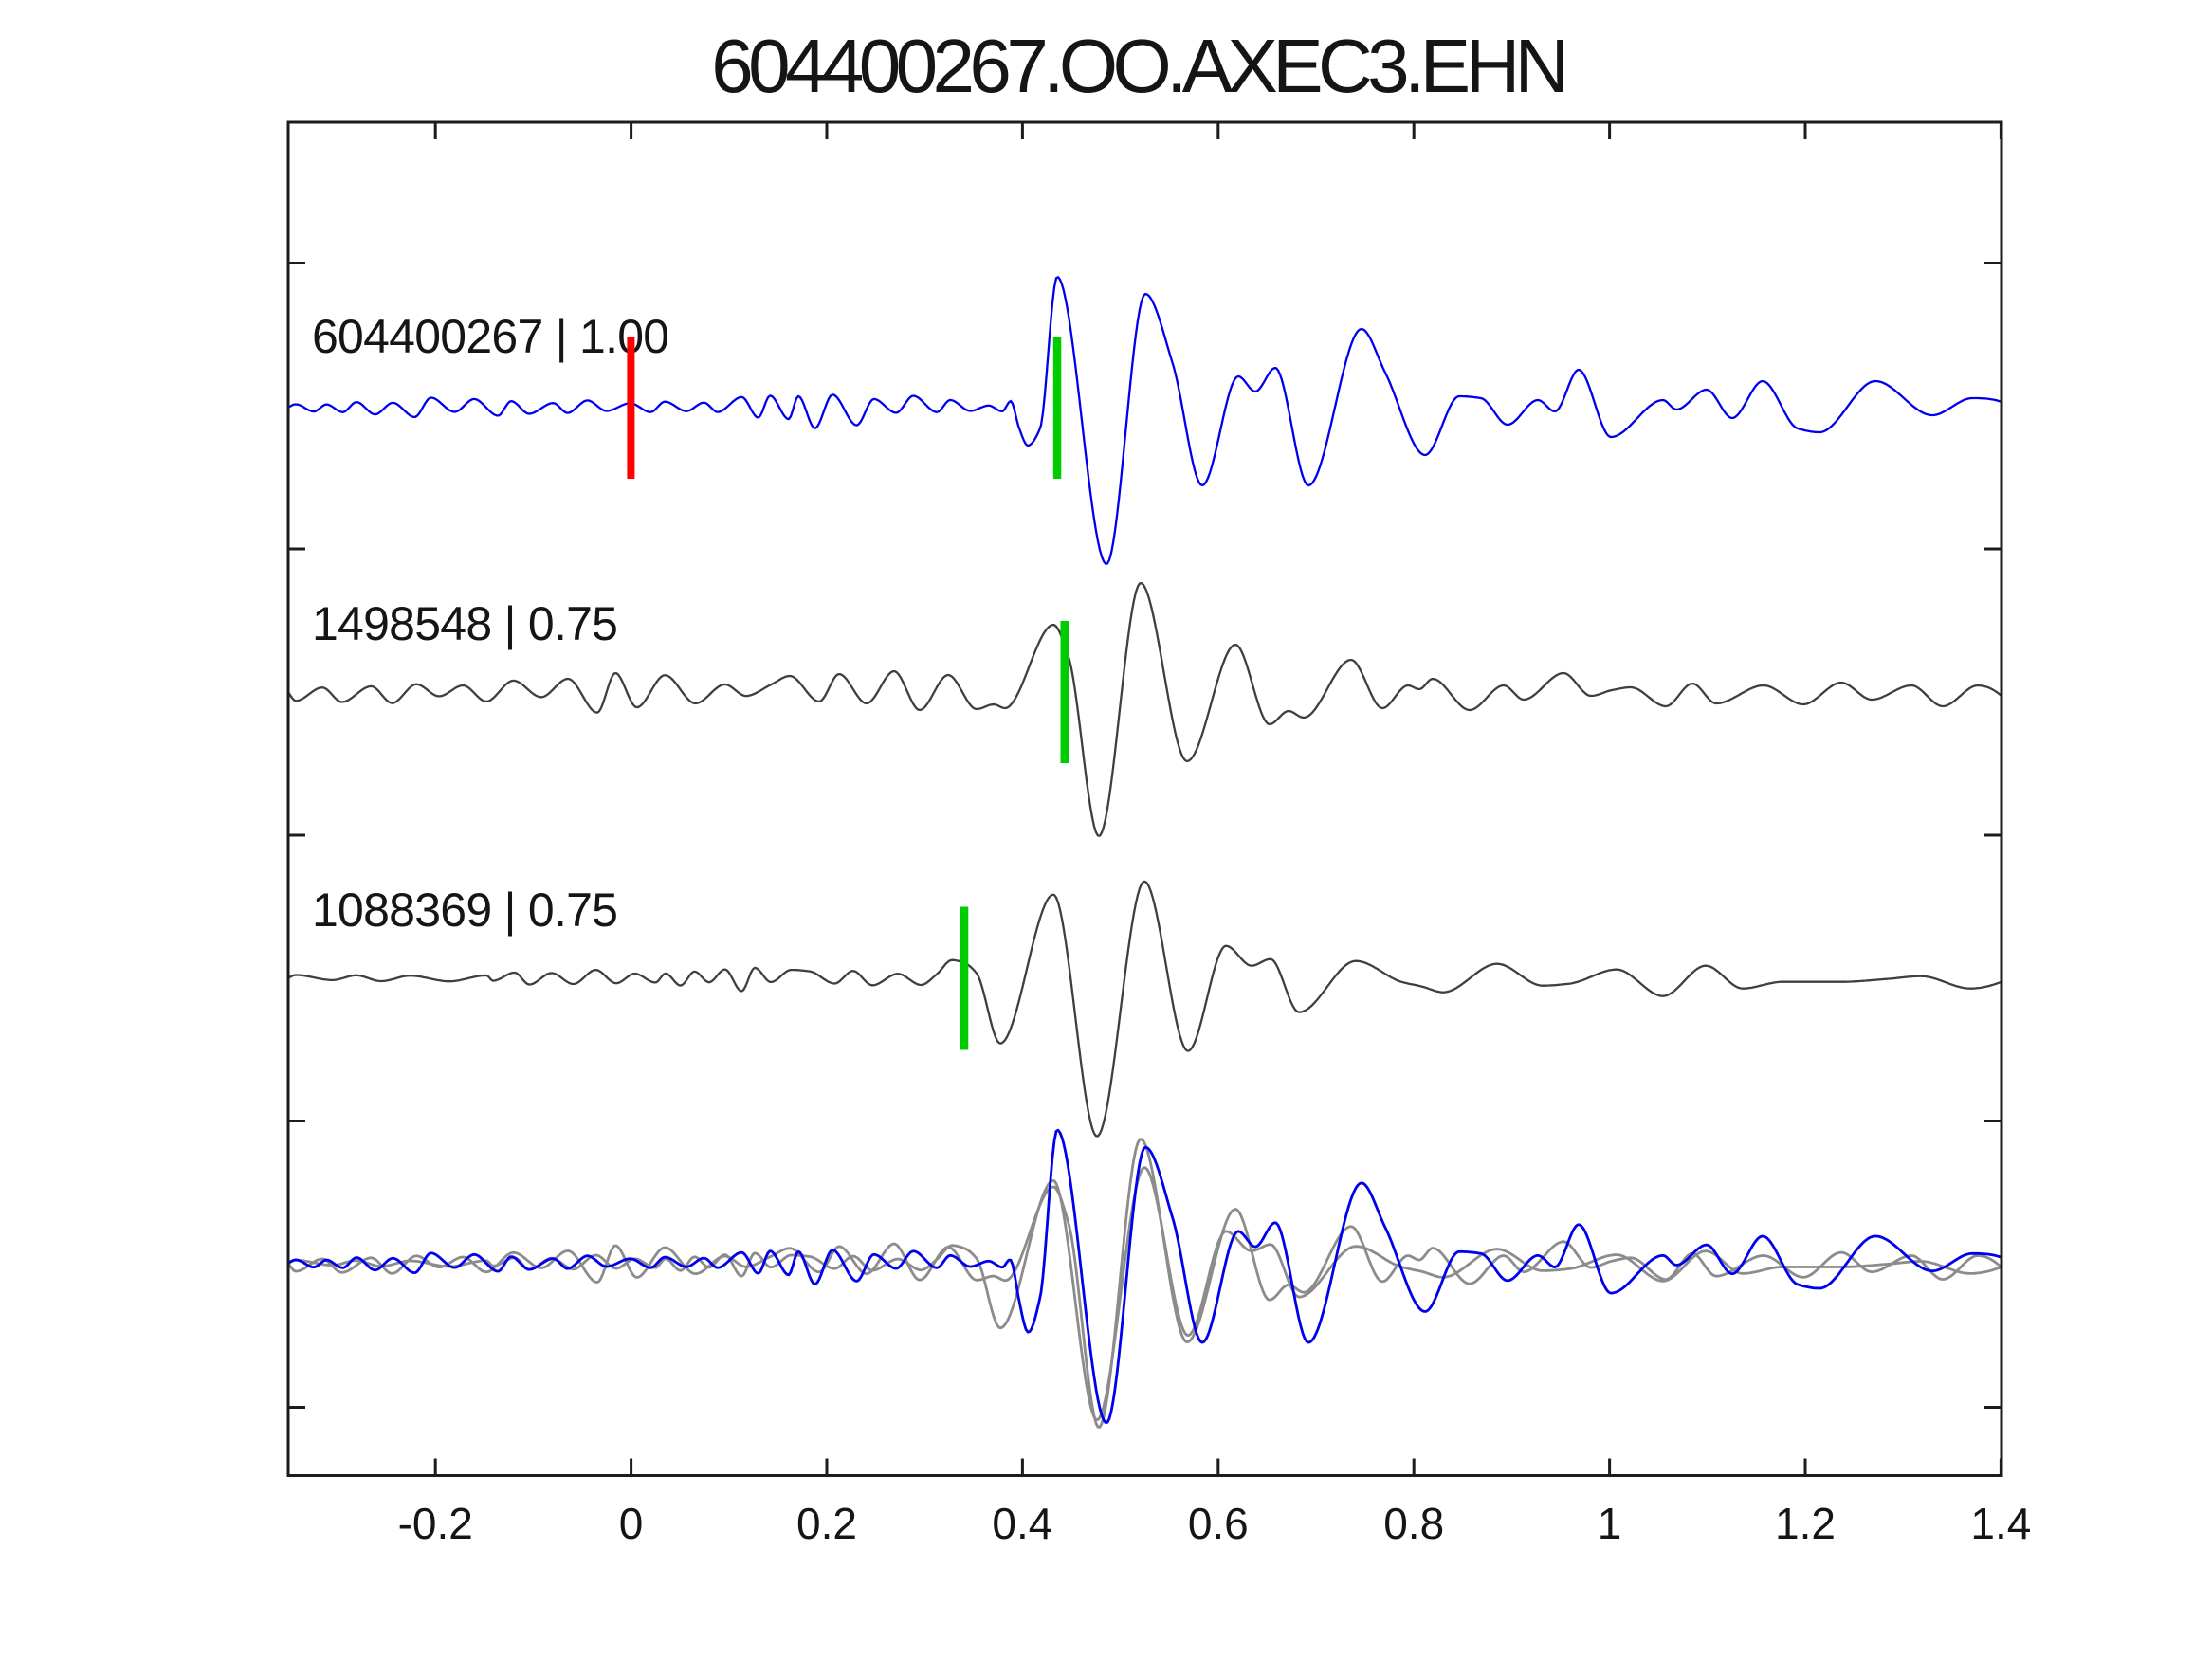 The image size is (2212, 1659). I want to click on svg-text: -0.2, so click(435, 1523).